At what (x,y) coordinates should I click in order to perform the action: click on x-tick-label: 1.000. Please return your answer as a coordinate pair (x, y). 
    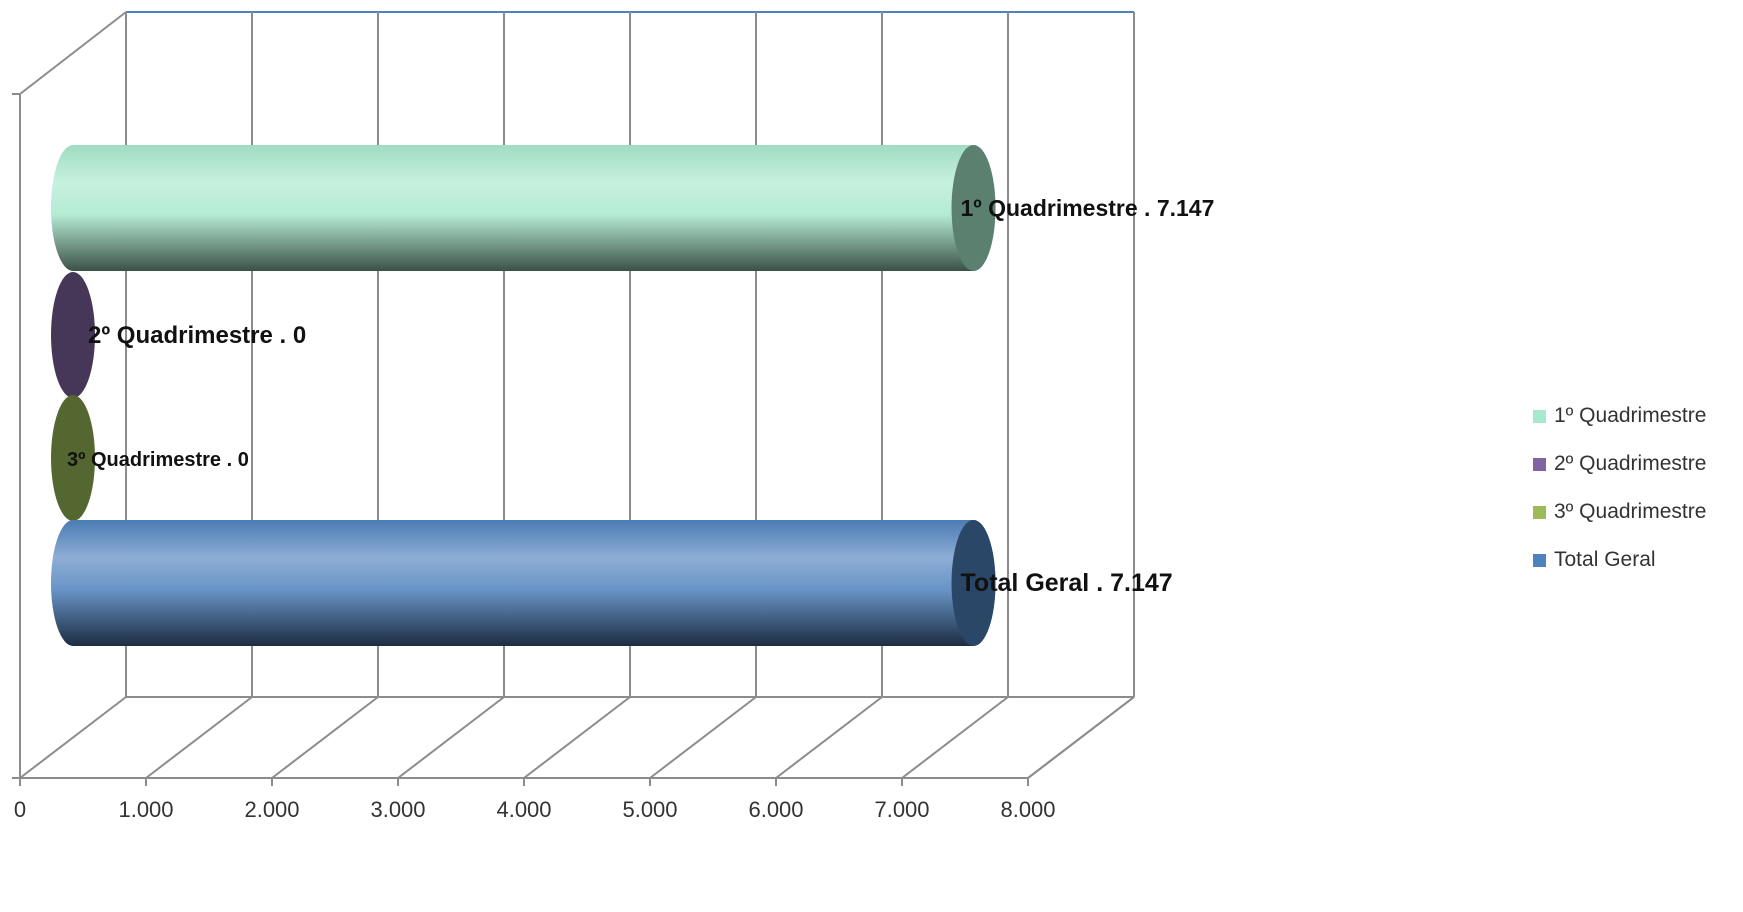
    Looking at the image, I should click on (145, 809).